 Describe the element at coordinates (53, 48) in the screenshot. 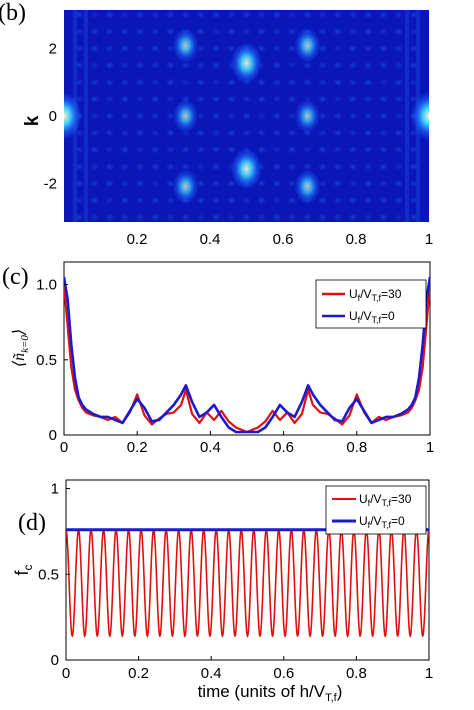

I see `panel-b-y-tick-label: 2` at that location.